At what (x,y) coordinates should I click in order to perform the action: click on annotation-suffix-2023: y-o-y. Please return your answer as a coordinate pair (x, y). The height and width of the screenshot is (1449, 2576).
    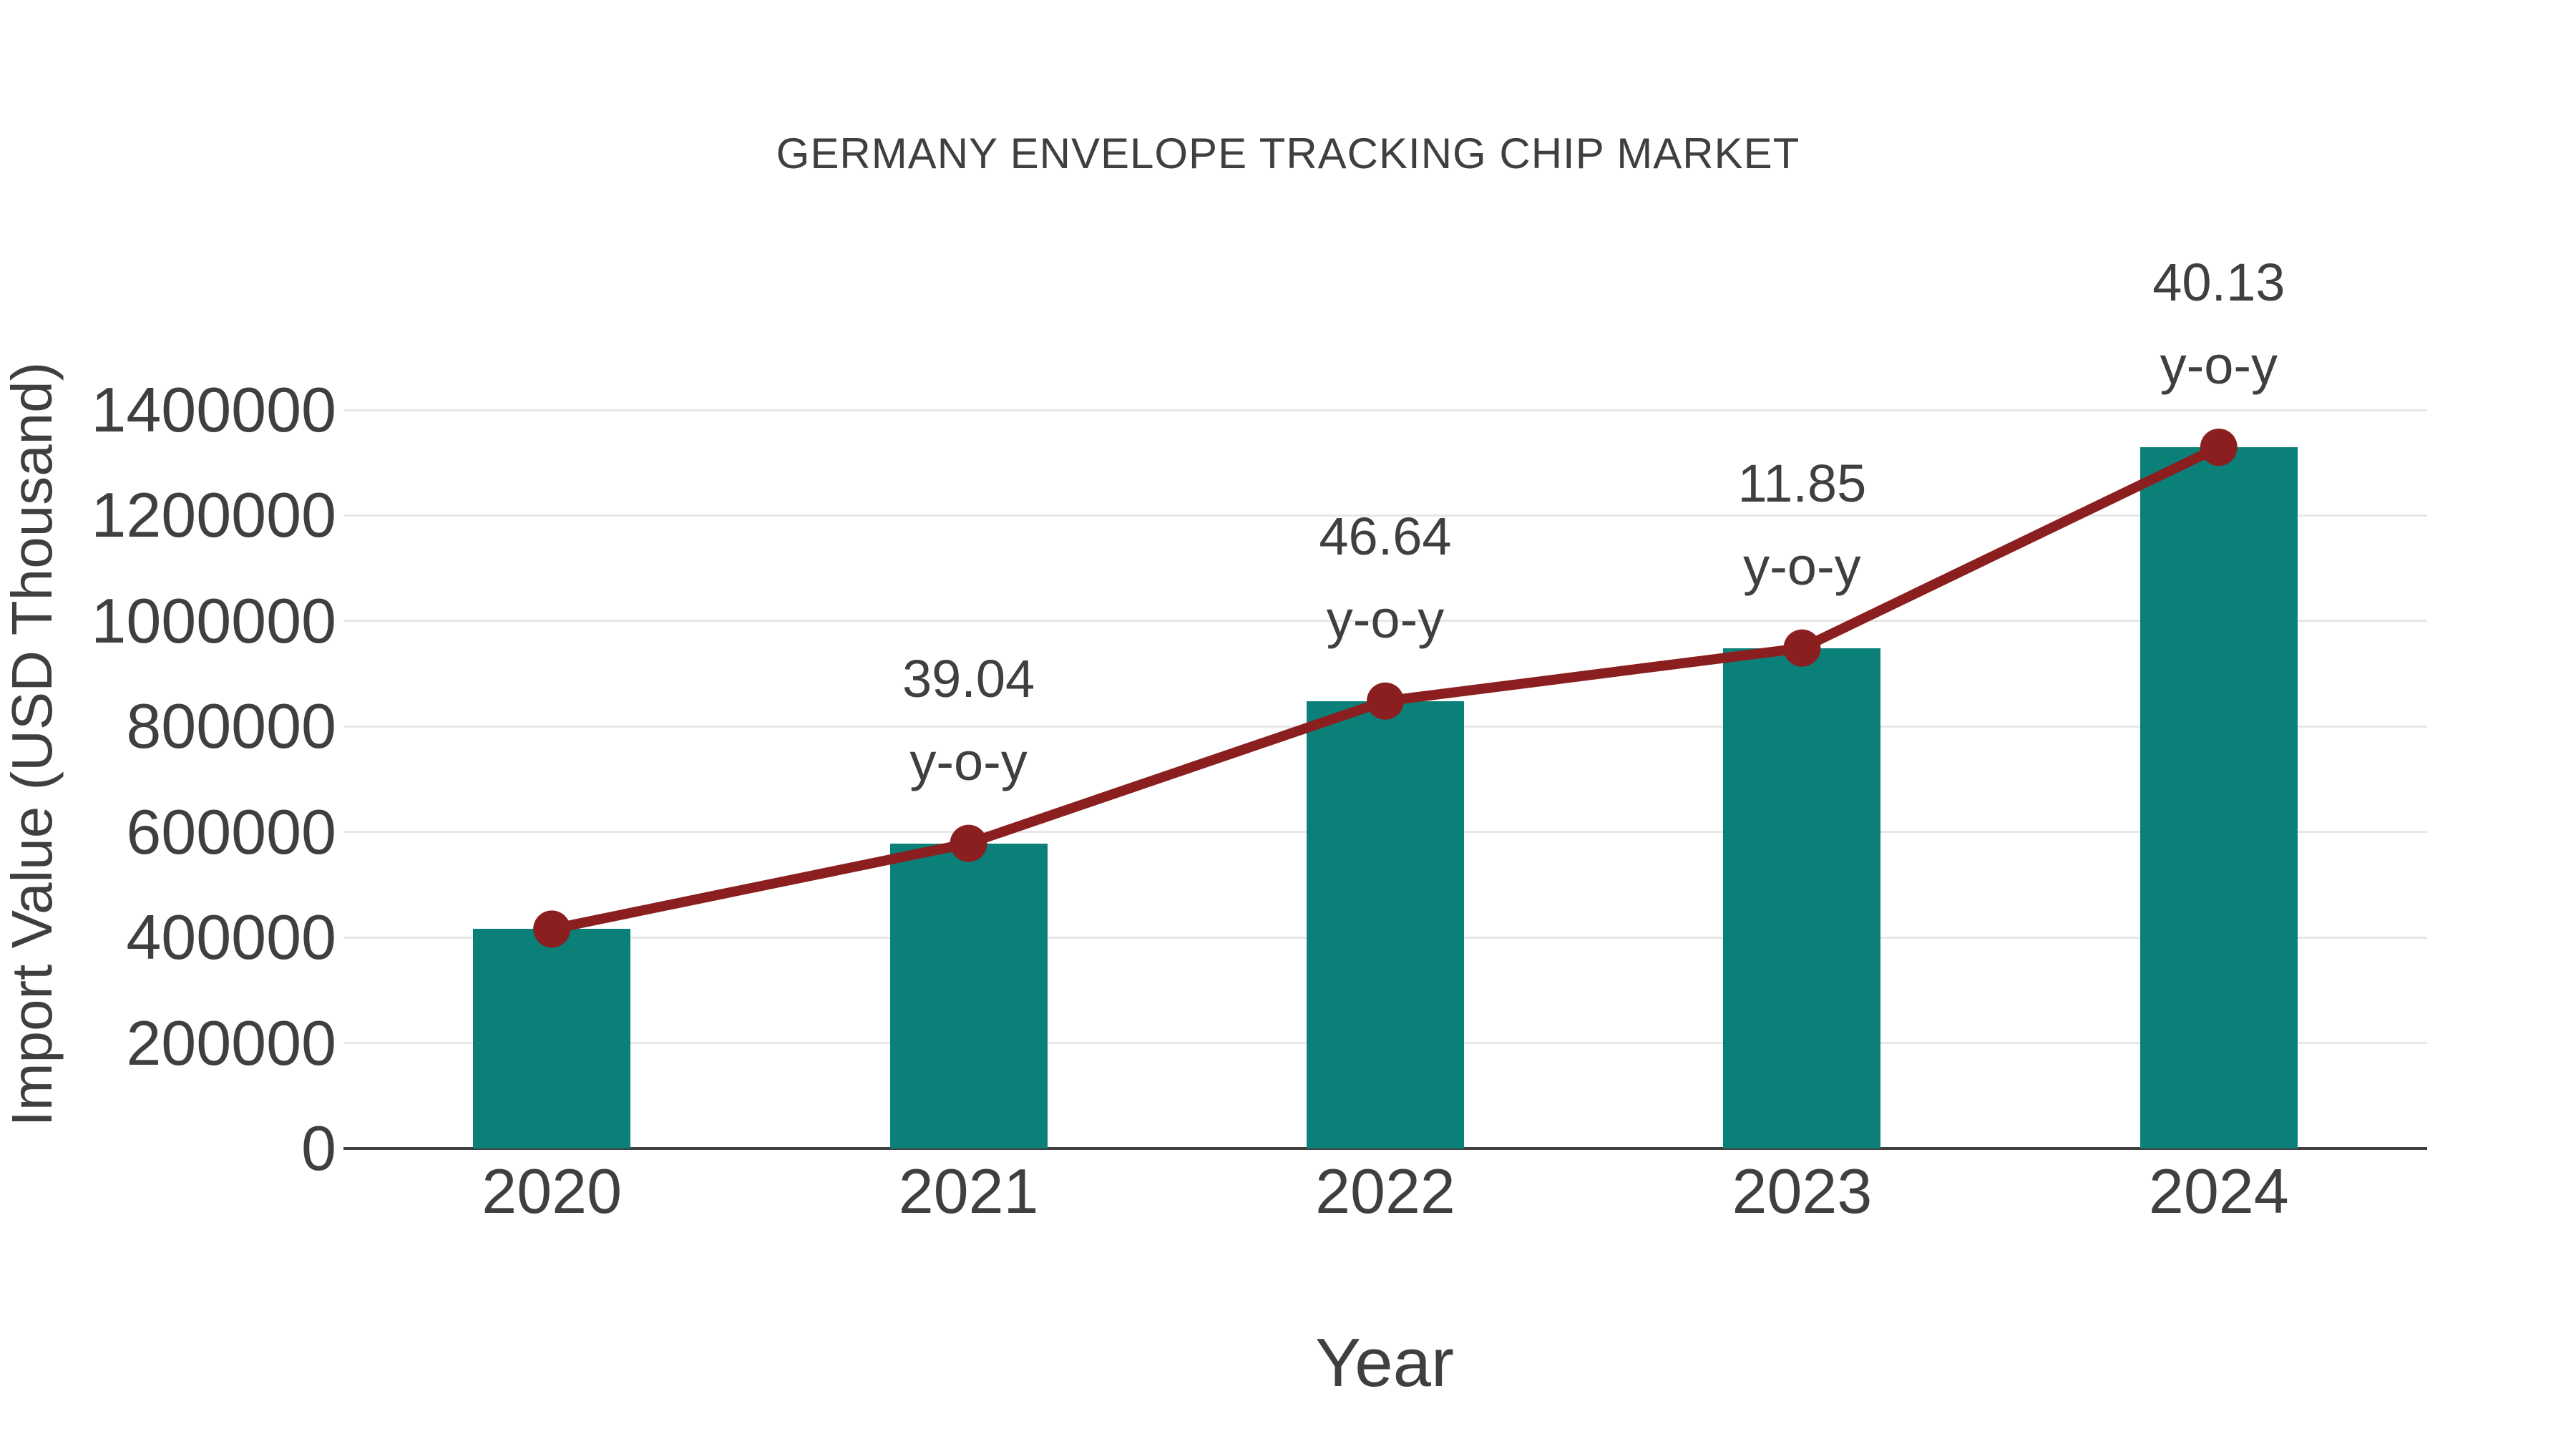
    Looking at the image, I should click on (1802, 566).